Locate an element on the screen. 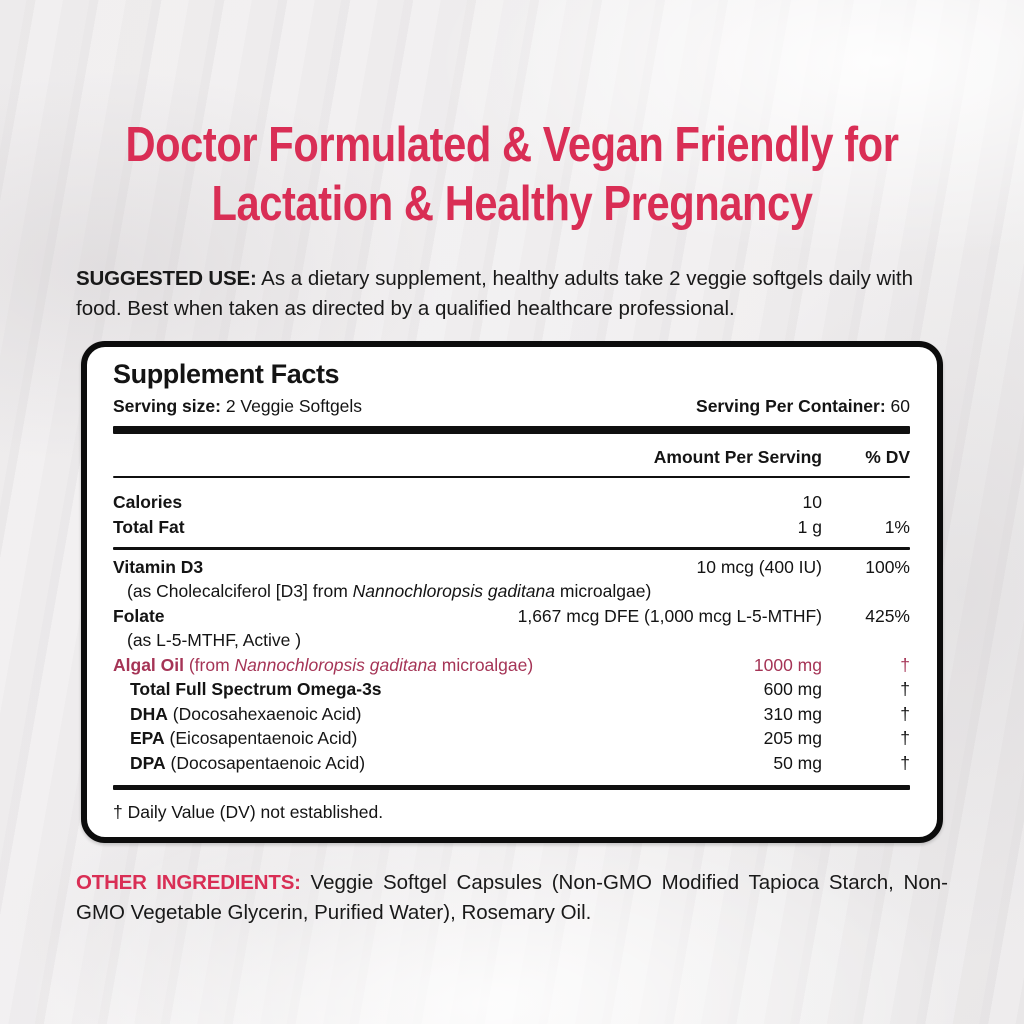 The height and width of the screenshot is (1024, 1024). servings-per-container-value: 60 is located at coordinates (897, 406).